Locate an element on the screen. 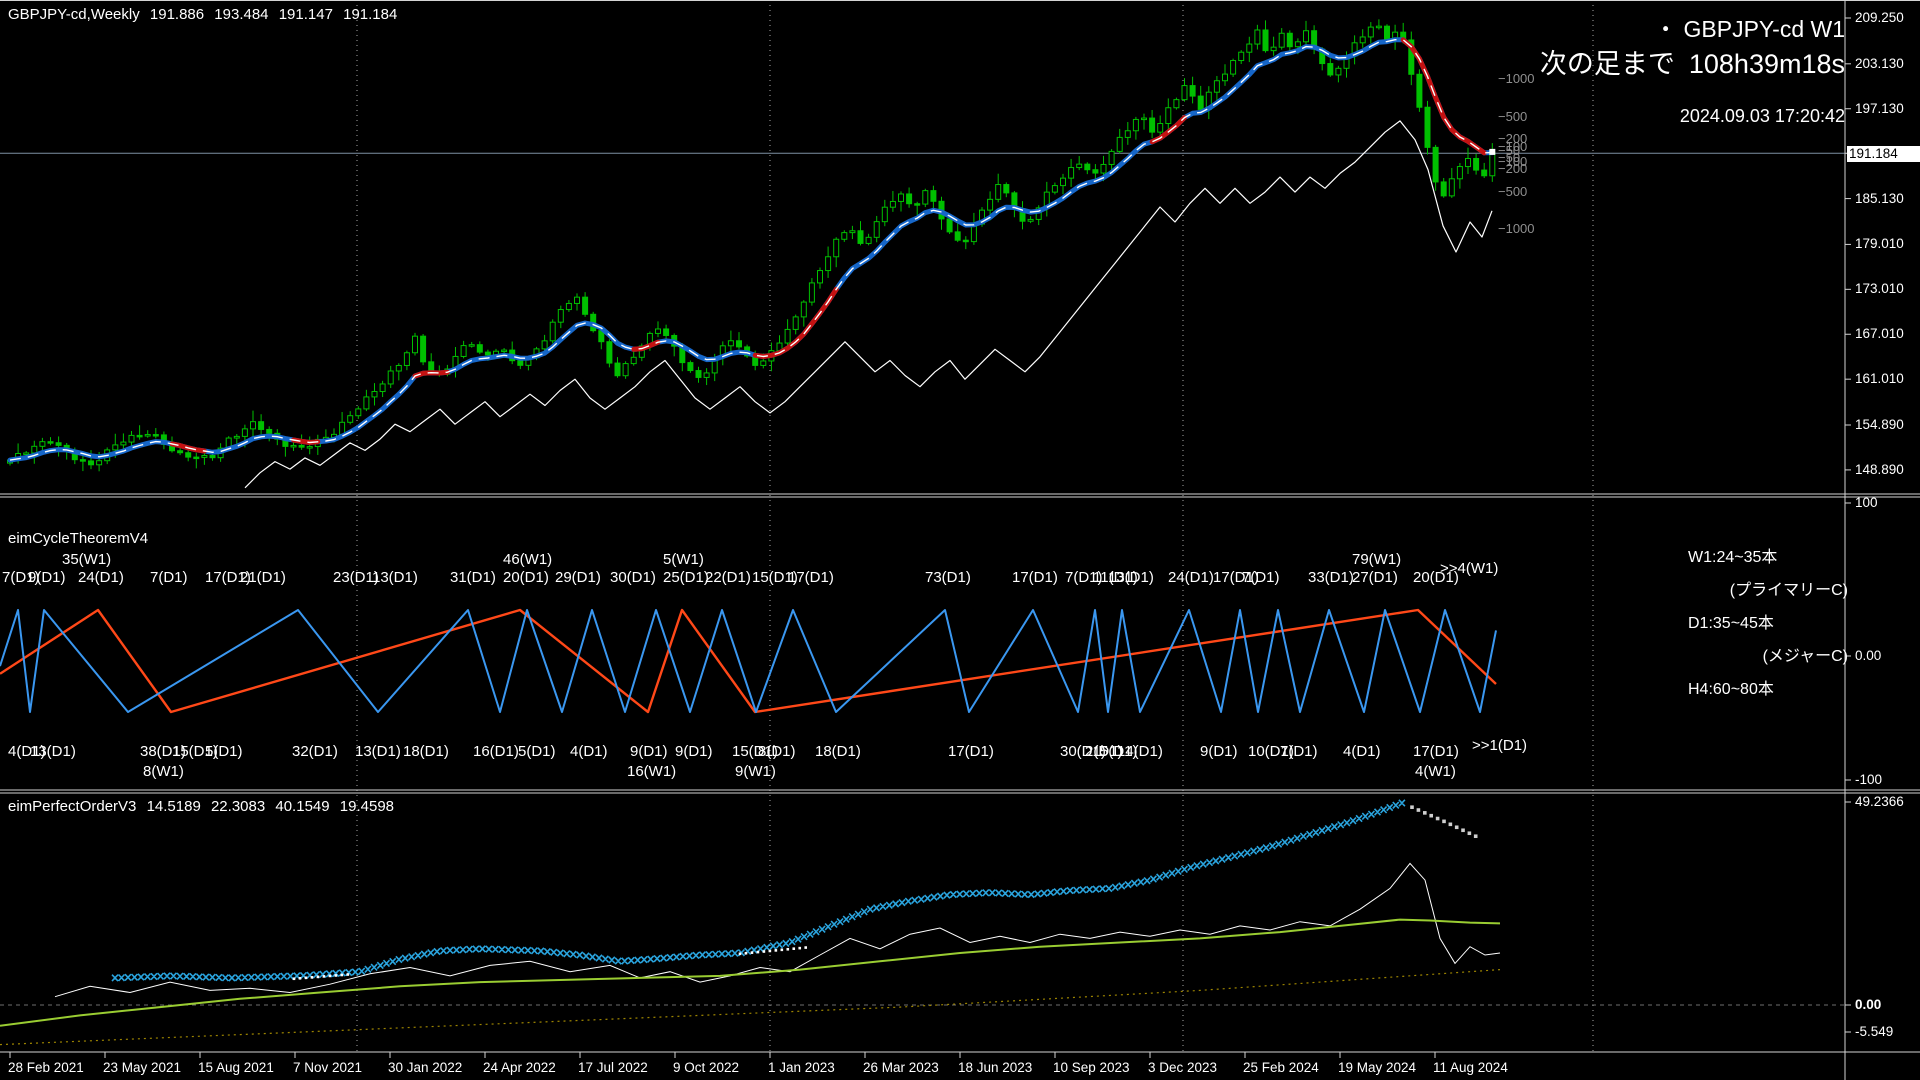  price-tick-label: 148.890 is located at coordinates (1879, 469).